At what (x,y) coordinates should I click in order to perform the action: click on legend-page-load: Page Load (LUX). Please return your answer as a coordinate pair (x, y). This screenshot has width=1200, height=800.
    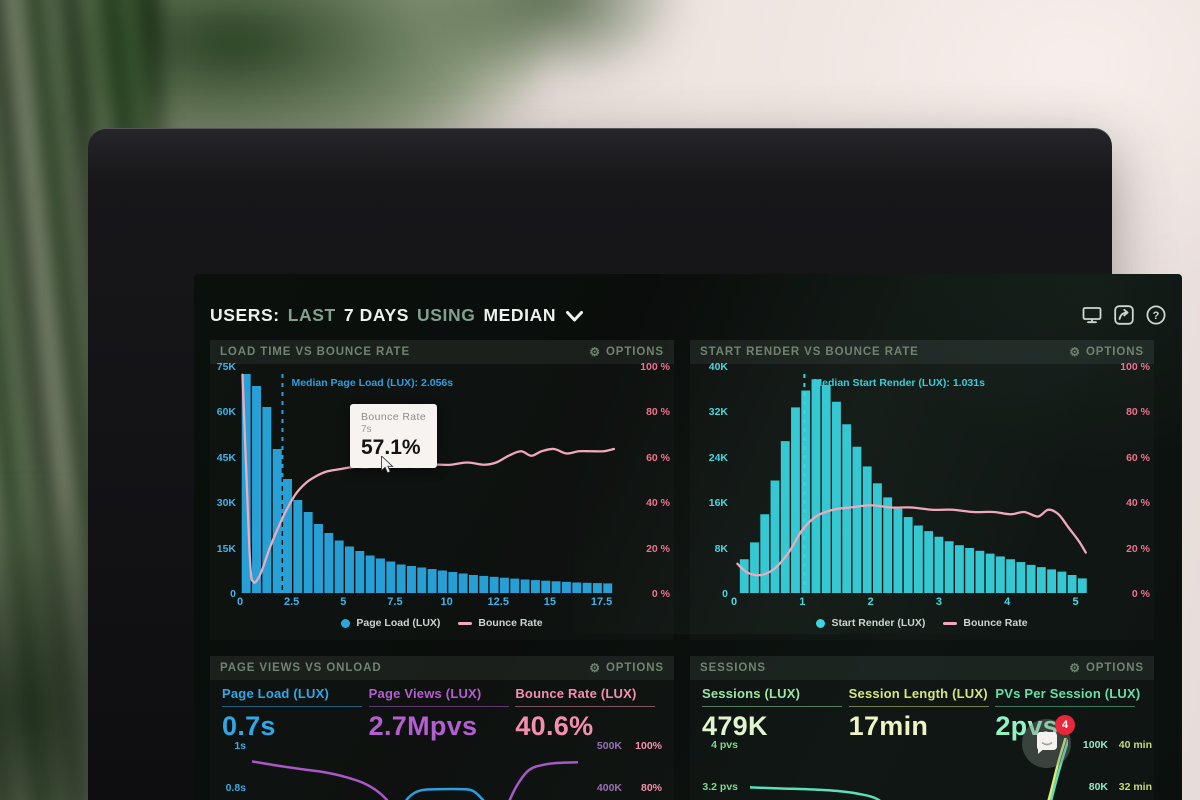
    Looking at the image, I should click on (390, 623).